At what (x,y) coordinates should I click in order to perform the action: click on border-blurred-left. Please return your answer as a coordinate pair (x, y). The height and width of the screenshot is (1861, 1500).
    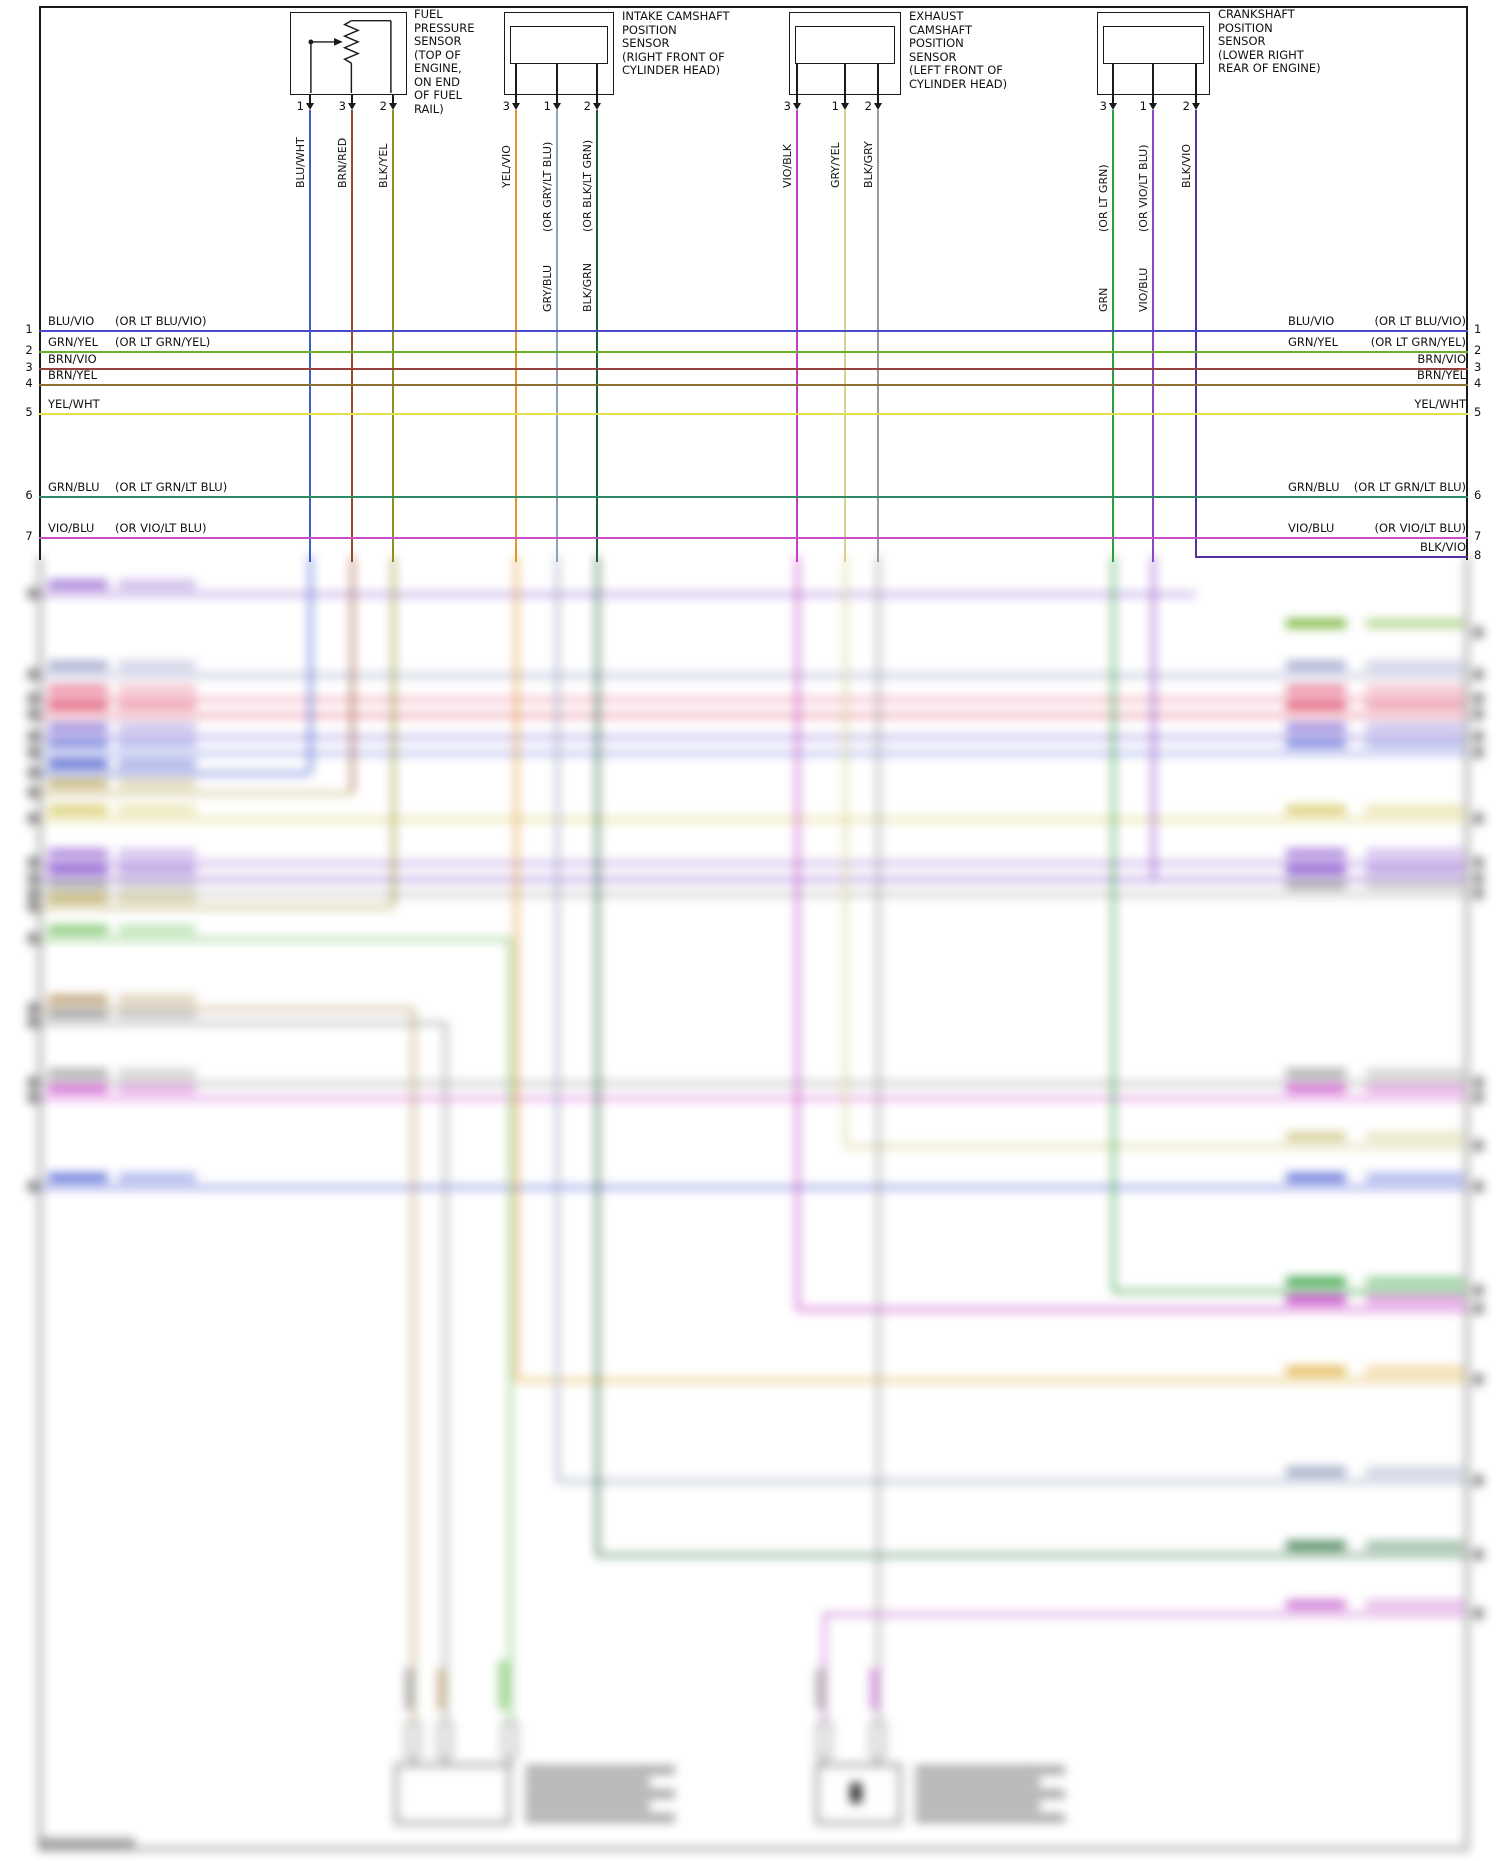
    Looking at the image, I should click on (40, 1203).